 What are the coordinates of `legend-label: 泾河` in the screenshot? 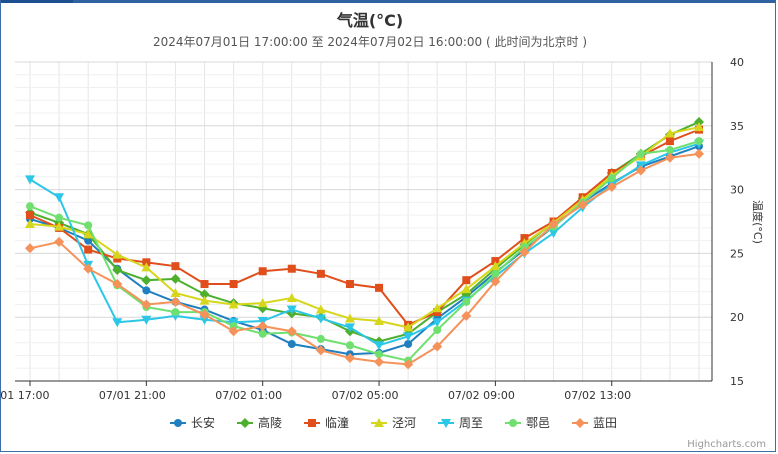 It's located at (404, 423).